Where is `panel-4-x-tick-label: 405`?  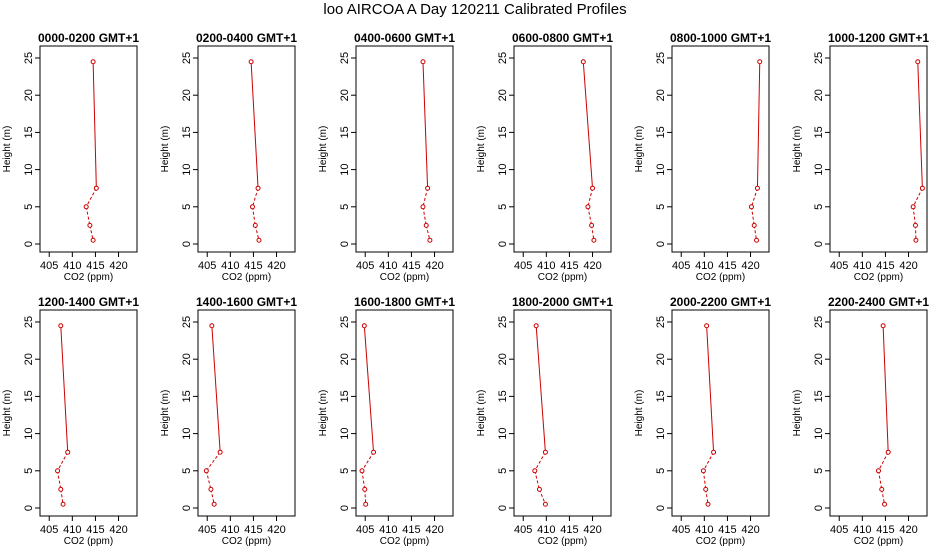 panel-4-x-tick-label: 405 is located at coordinates (523, 266).